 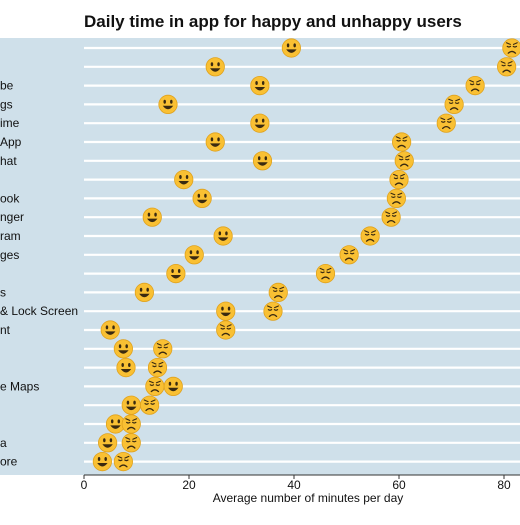 I want to click on category-label: e Maps, so click(x=19, y=386).